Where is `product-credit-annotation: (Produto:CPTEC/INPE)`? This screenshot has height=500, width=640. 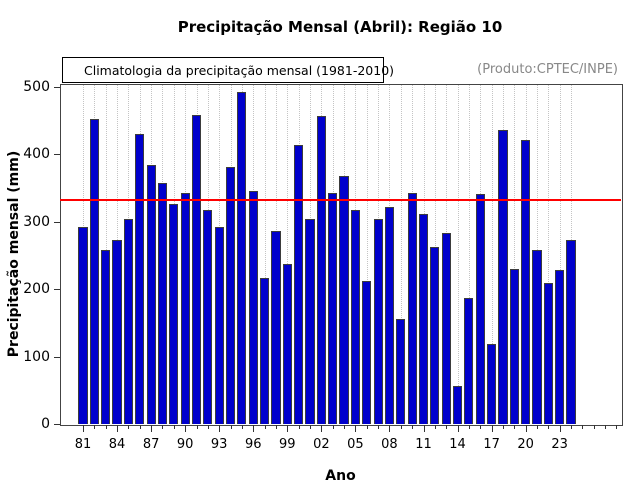
product-credit-annotation: (Produto:CPTEC/INPE) is located at coordinates (547, 69).